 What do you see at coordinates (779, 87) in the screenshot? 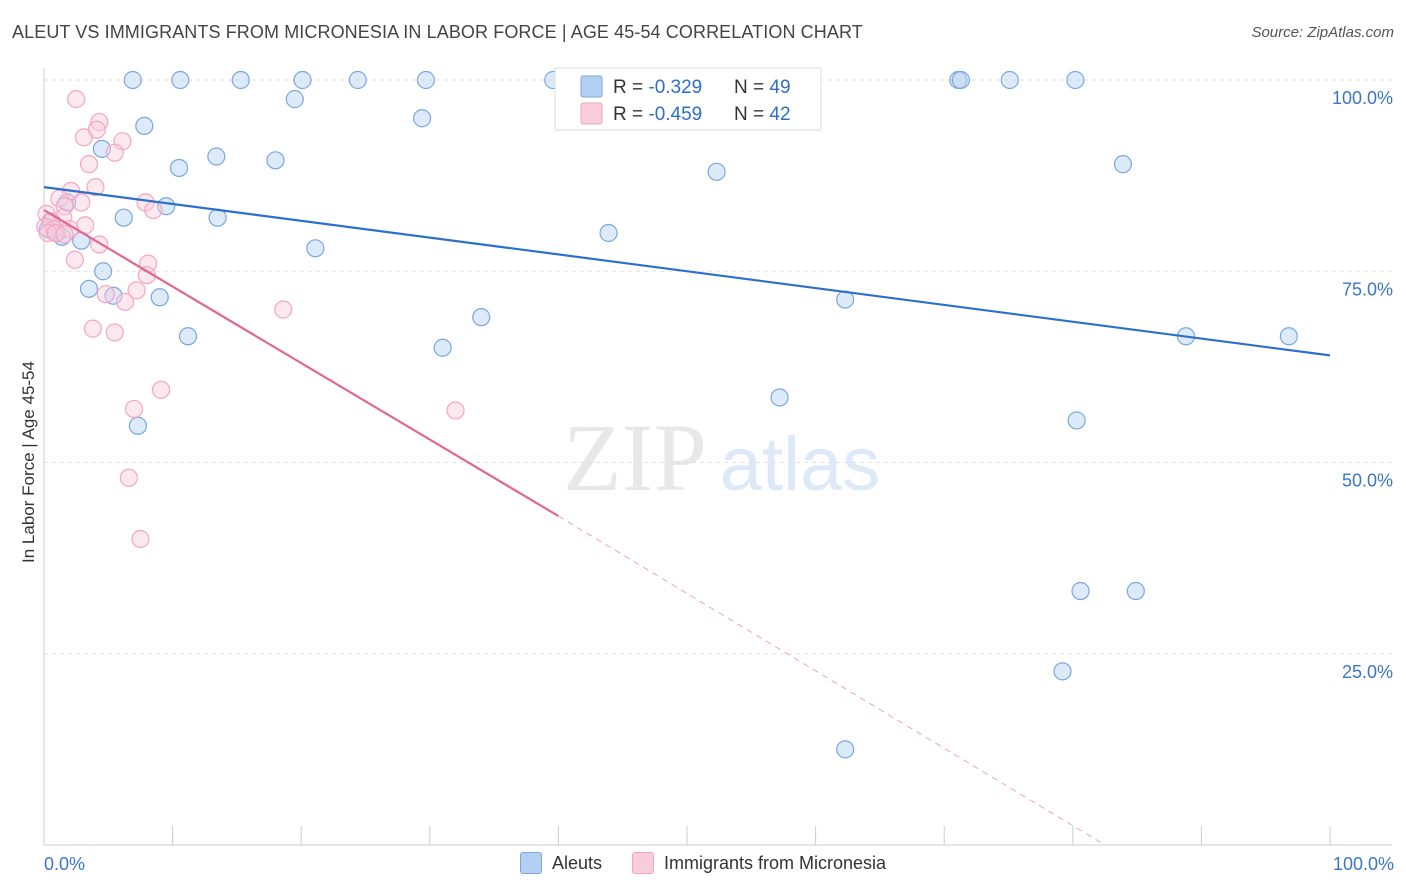
I see `legend-n-value-1: 49` at bounding box center [779, 87].